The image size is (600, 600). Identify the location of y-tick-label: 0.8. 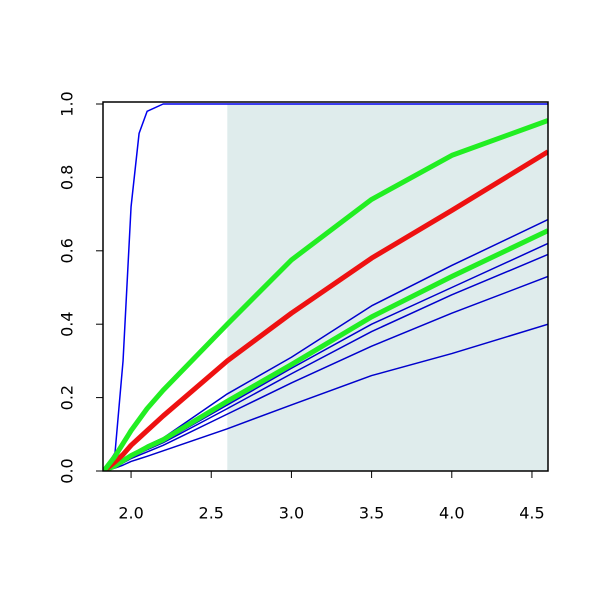
(67, 177).